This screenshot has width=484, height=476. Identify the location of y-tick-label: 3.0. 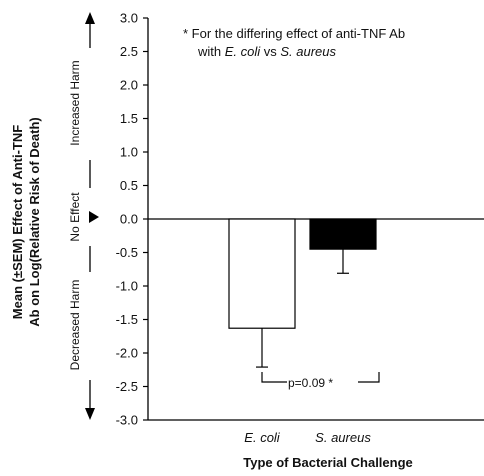
(129, 18).